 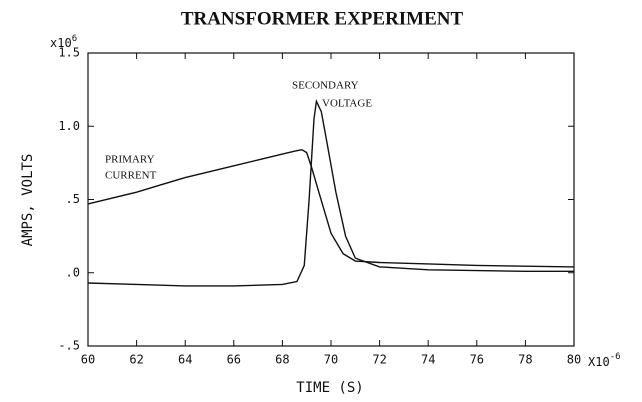 I want to click on y-axis-label: AMPS, VOLTS, so click(x=28, y=200).